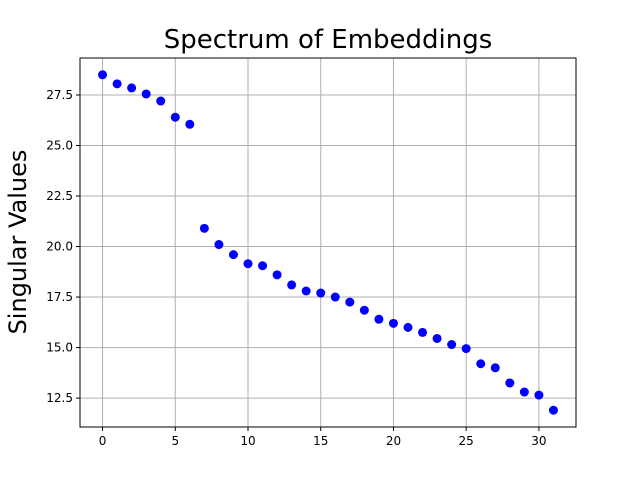 The image size is (640, 480). I want to click on y-tick-label: 20.0, so click(59, 247).